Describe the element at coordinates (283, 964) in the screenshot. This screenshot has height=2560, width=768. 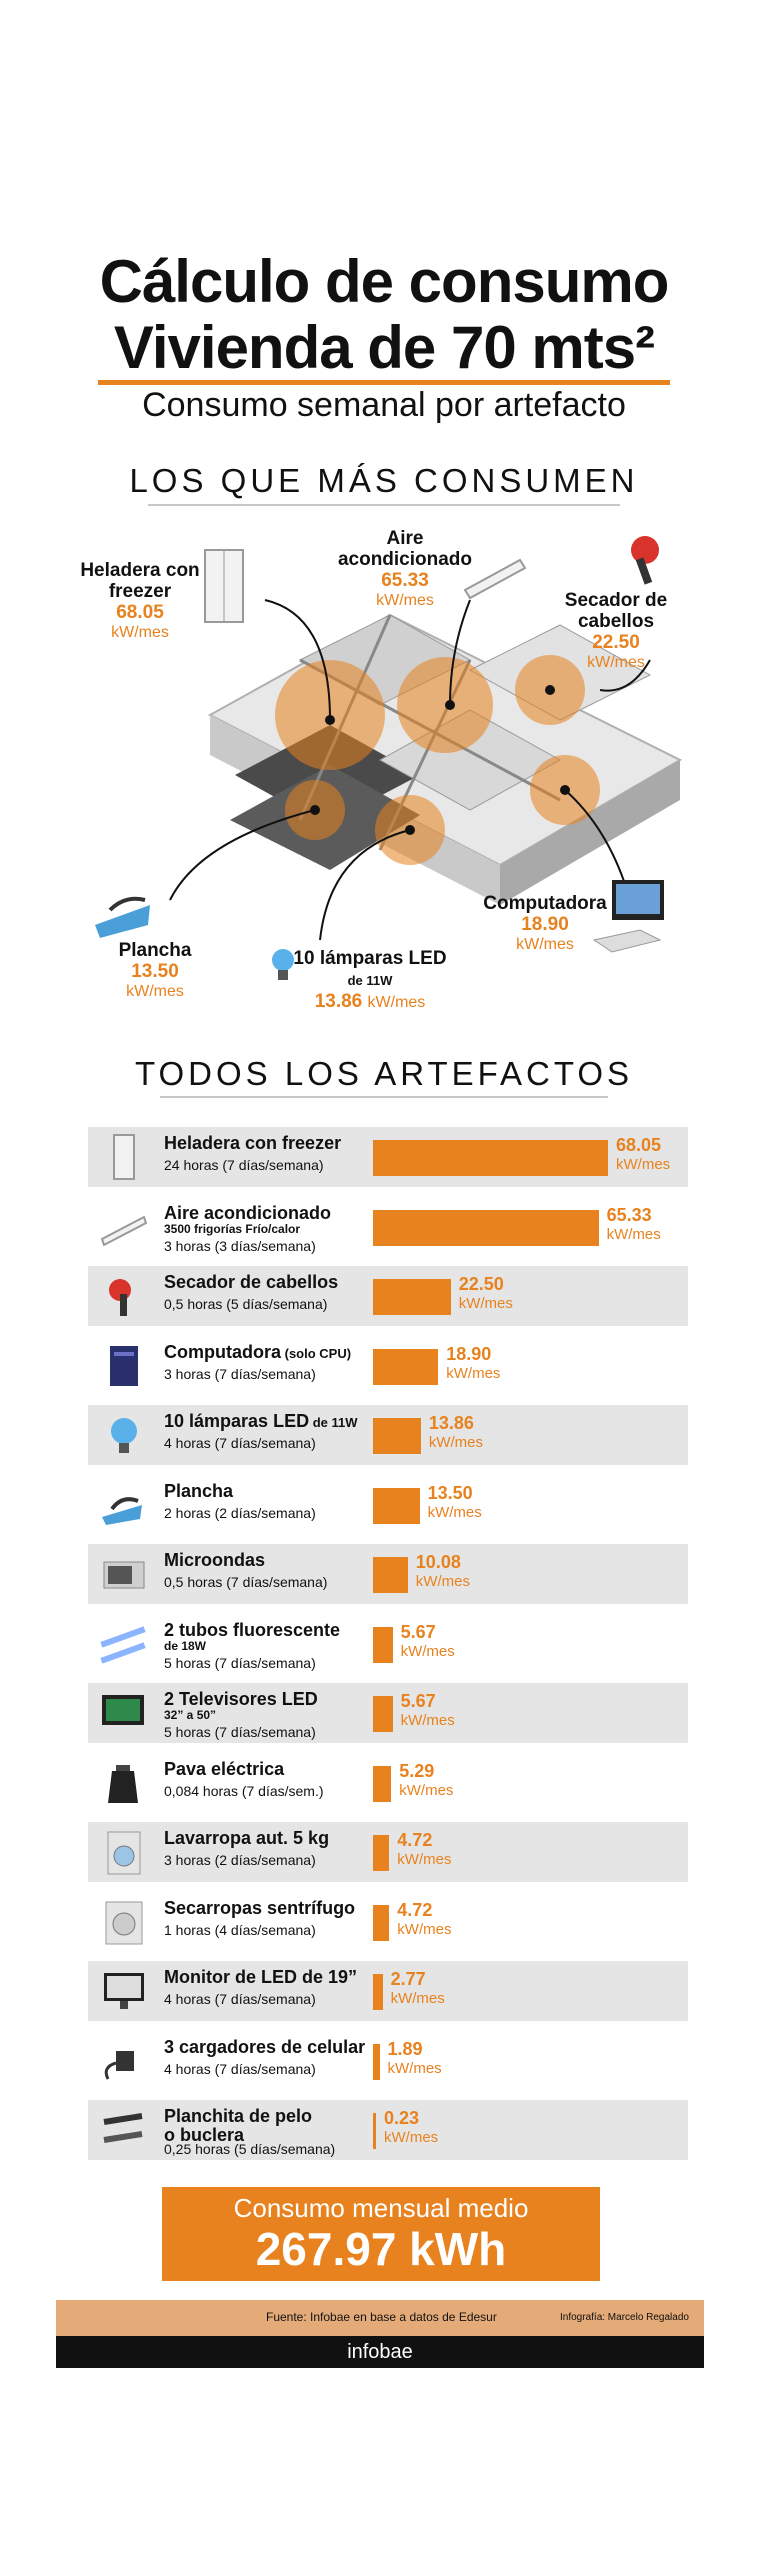
I see `led-bulb-icon` at that location.